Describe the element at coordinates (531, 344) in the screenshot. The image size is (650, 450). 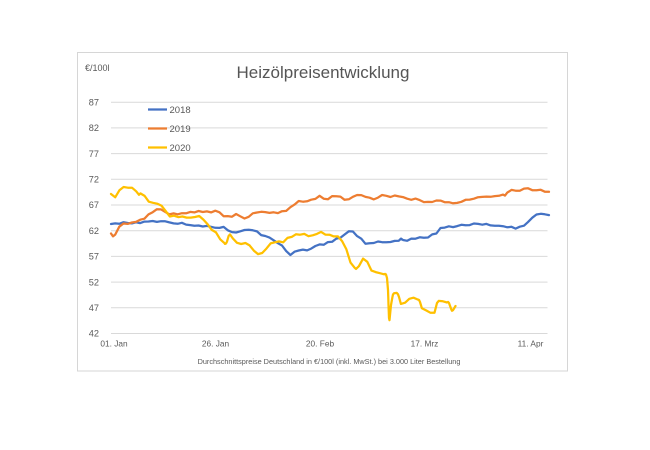
I see `svg-text: 11. Apr` at that location.